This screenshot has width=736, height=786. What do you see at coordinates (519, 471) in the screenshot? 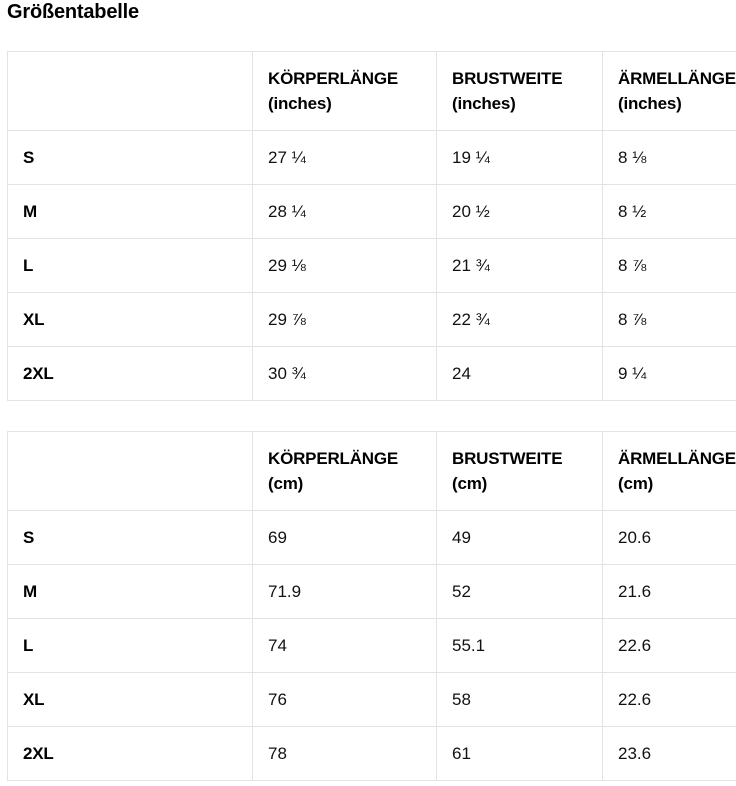
I see `header-cell-brustweite-cm: BRUSTWEITE (cm)` at bounding box center [519, 471].